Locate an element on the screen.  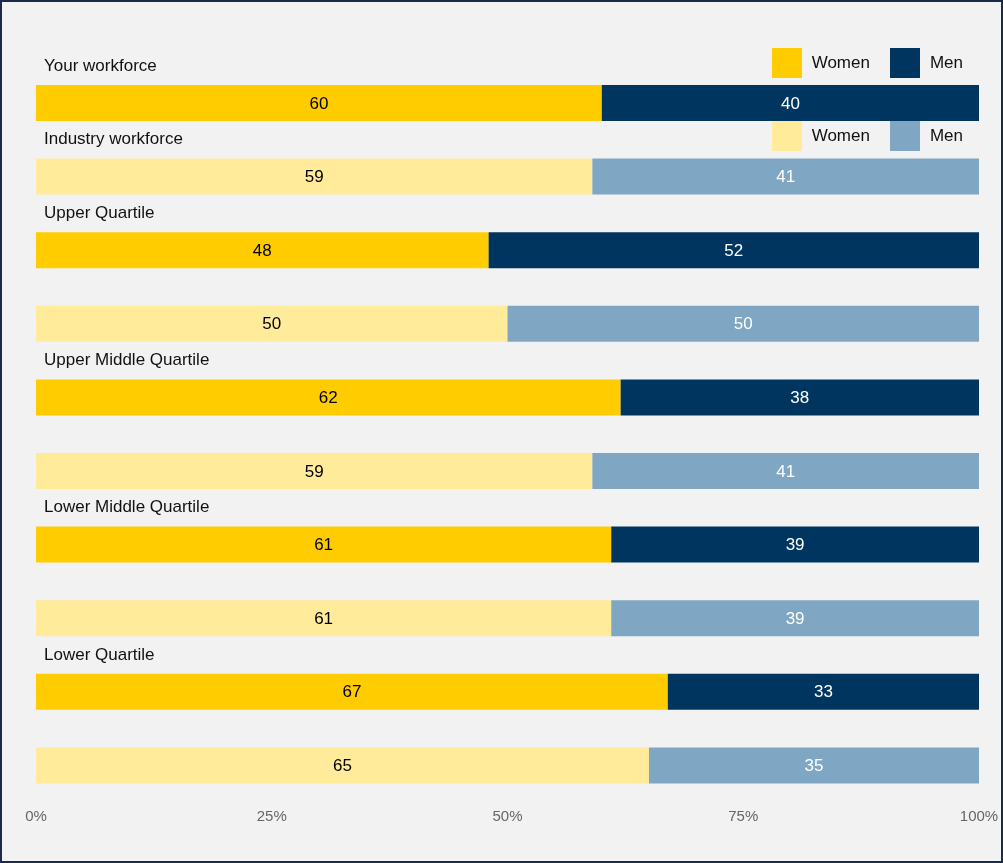
y-tick-label: Upper Middle Quartile is located at coordinates (127, 360).